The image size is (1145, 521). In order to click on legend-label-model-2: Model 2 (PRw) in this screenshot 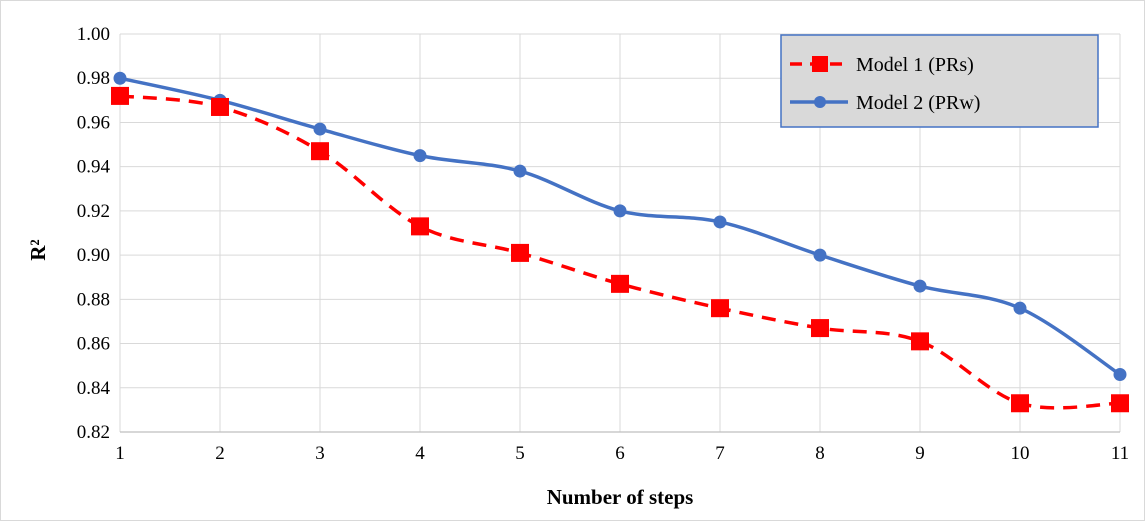, I will do `click(918, 103)`.